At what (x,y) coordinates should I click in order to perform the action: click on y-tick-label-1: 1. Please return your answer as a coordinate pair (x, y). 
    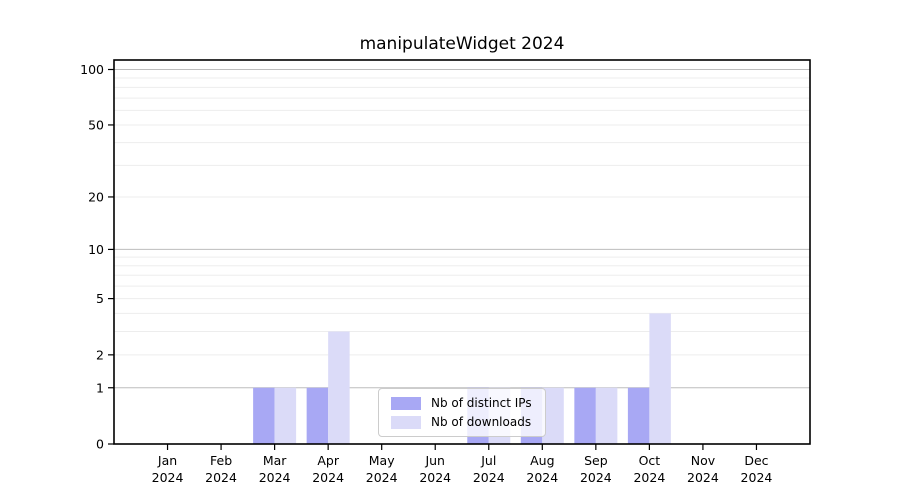
    Looking at the image, I should click on (100, 387).